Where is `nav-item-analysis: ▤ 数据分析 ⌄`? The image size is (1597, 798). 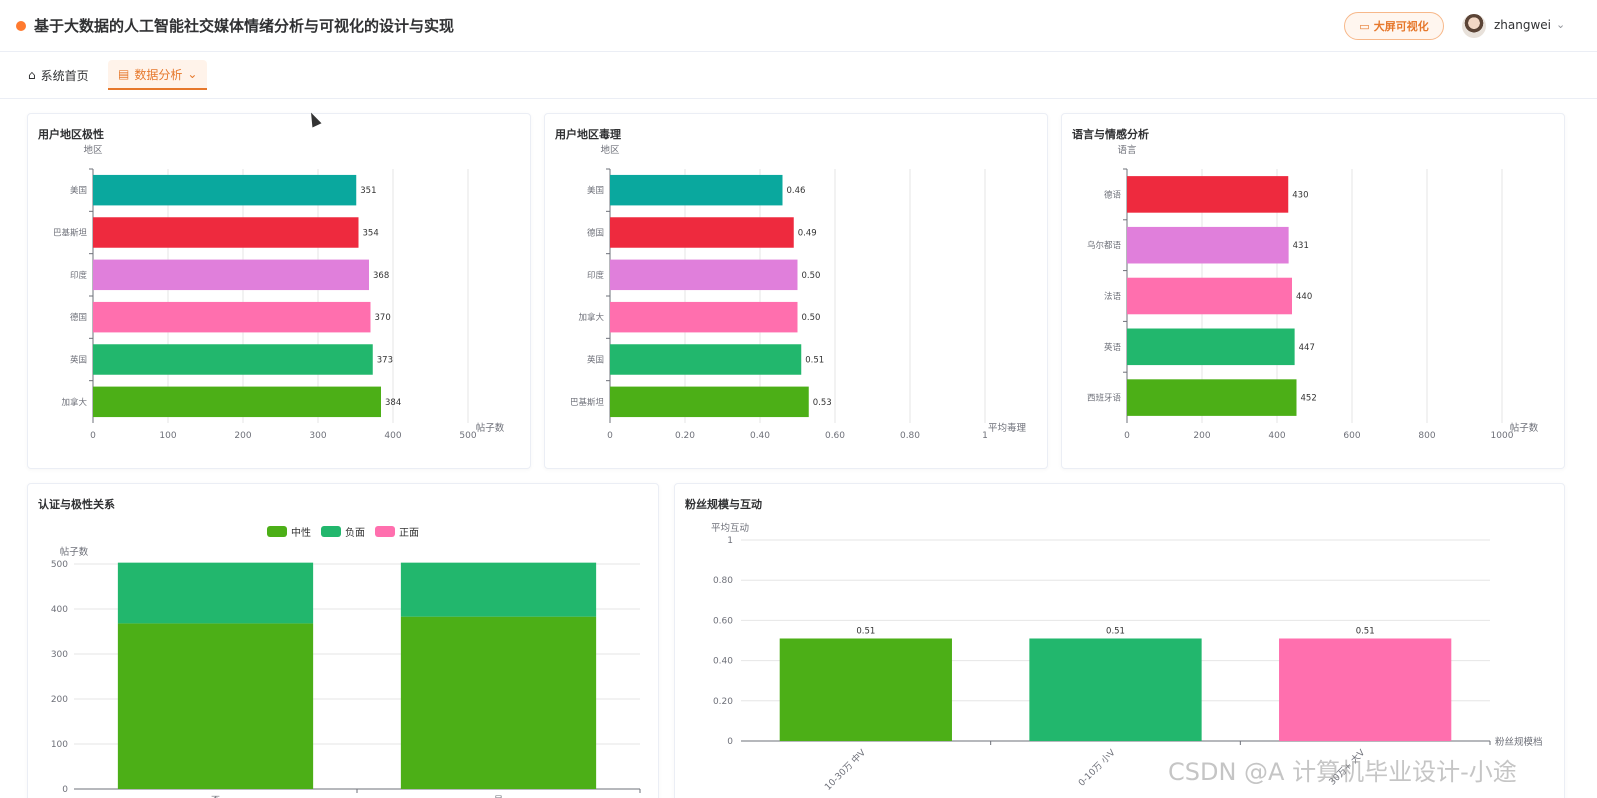 nav-item-analysis: ▤ 数据分析 ⌄ is located at coordinates (158, 75).